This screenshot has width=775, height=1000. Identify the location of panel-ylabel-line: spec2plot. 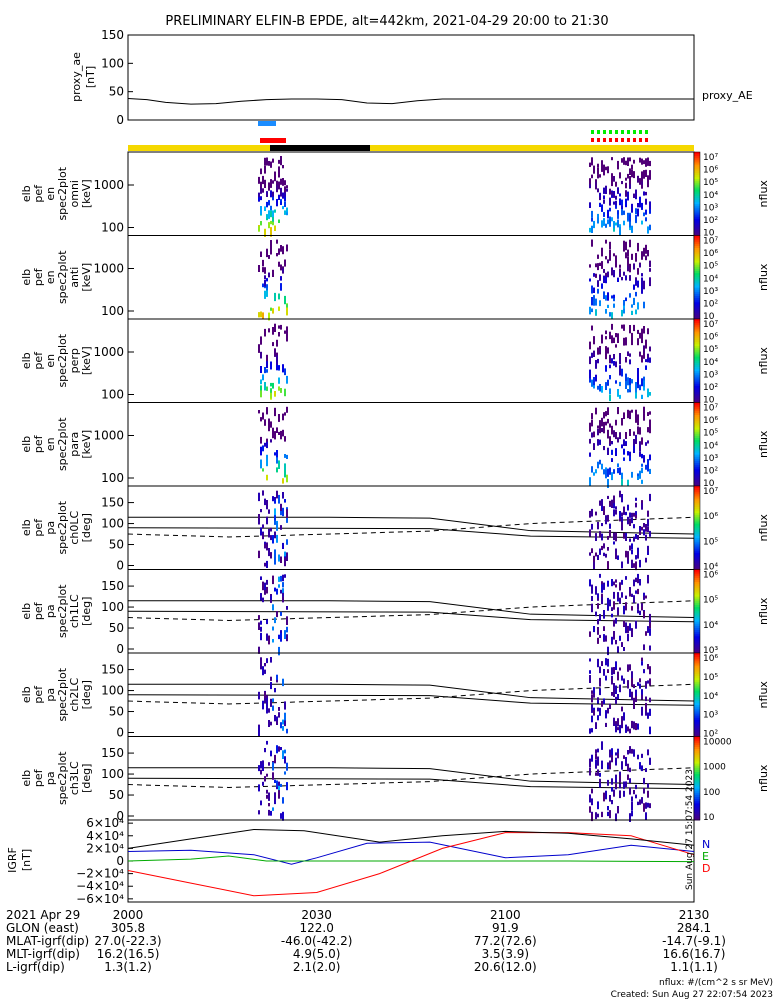
(62, 778).